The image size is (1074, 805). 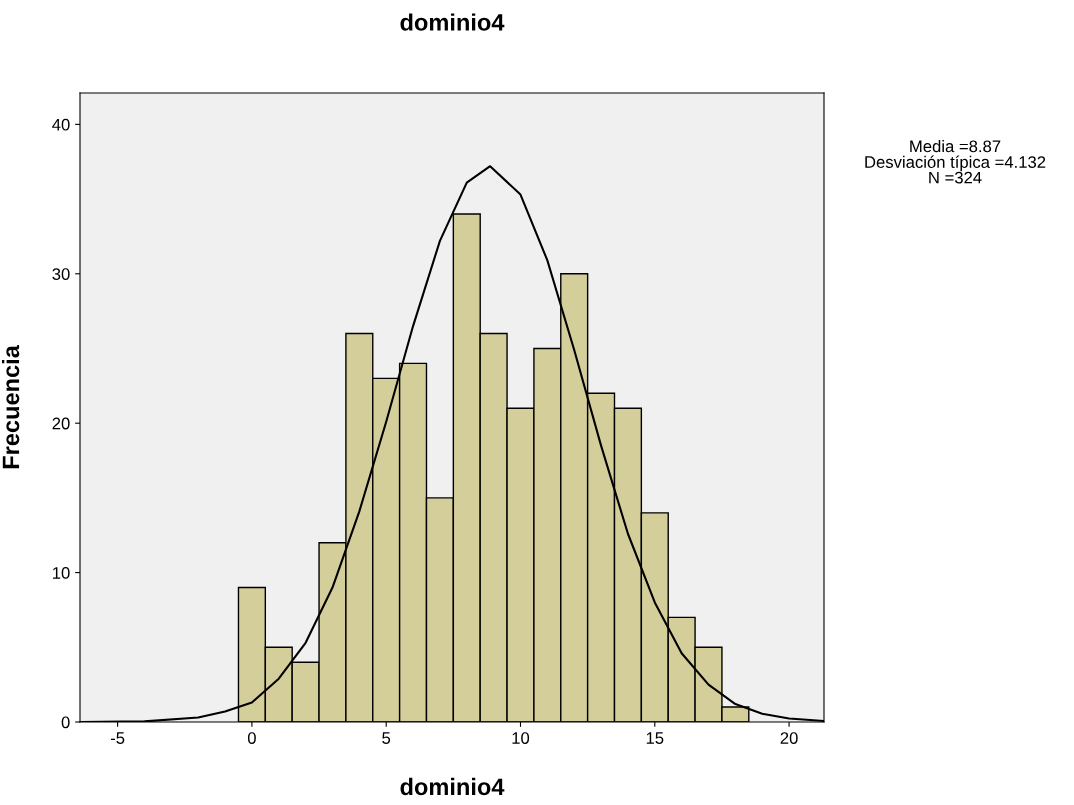 What do you see at coordinates (521, 738) in the screenshot?
I see `x-tick-label: 10` at bounding box center [521, 738].